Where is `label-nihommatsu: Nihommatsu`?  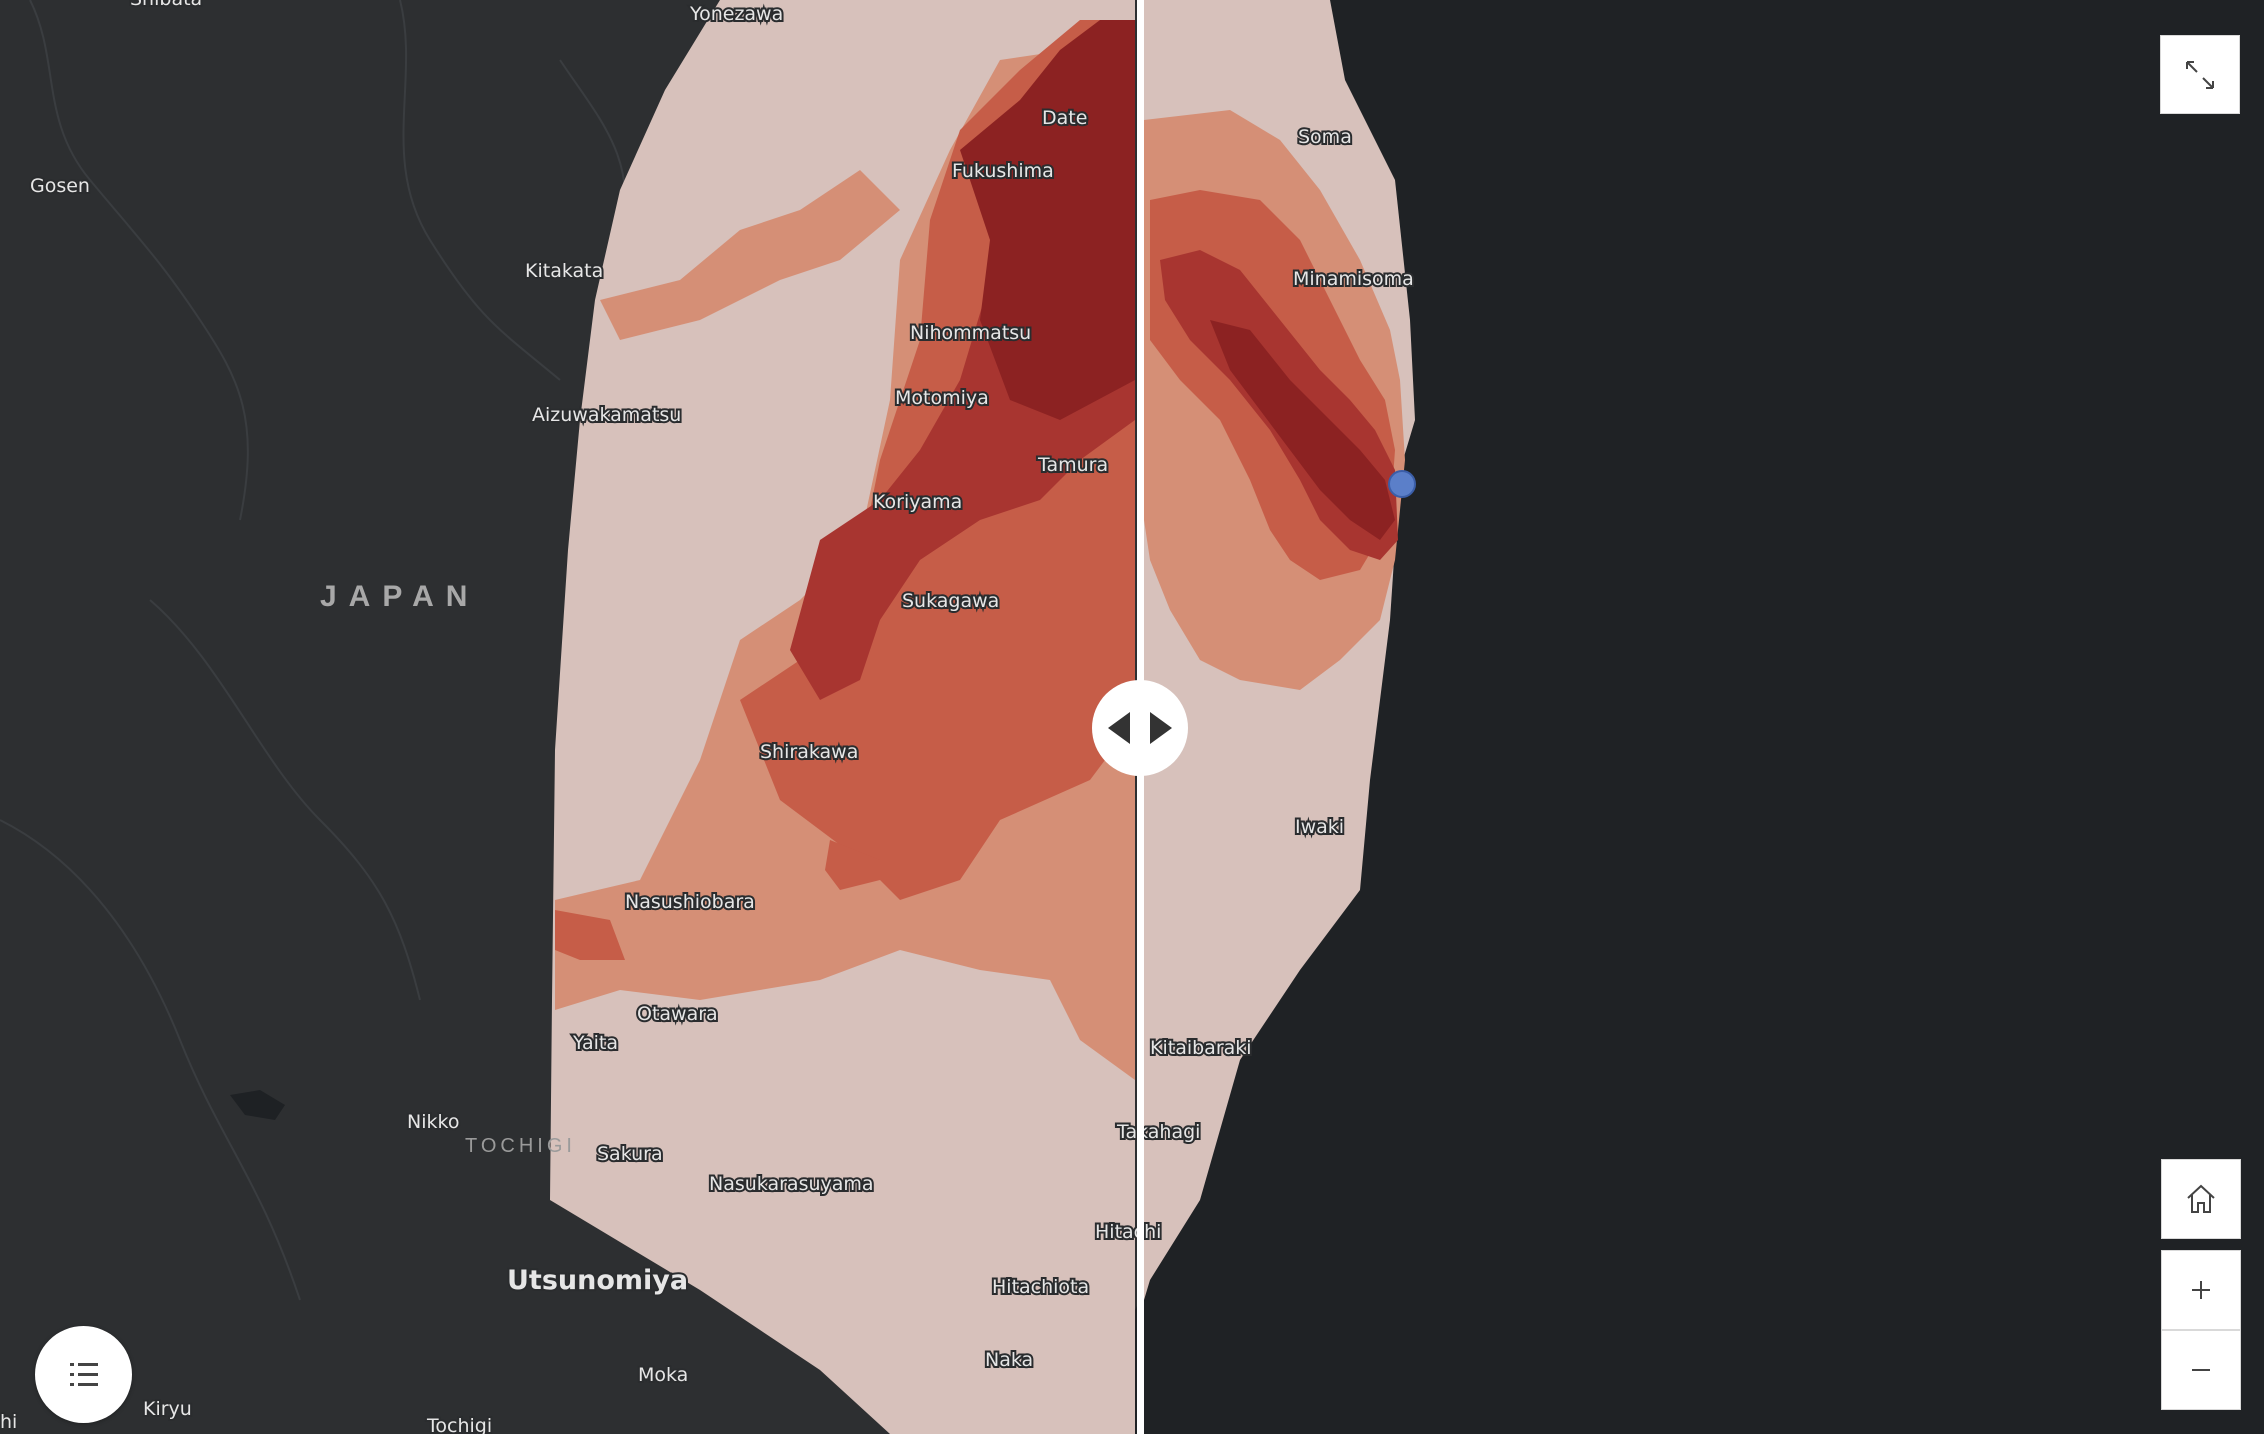 label-nihommatsu: Nihommatsu is located at coordinates (970, 333).